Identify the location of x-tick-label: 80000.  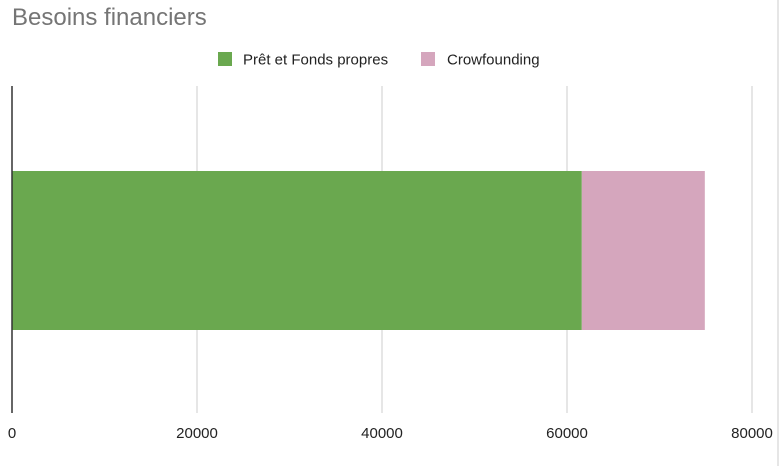
(752, 433).